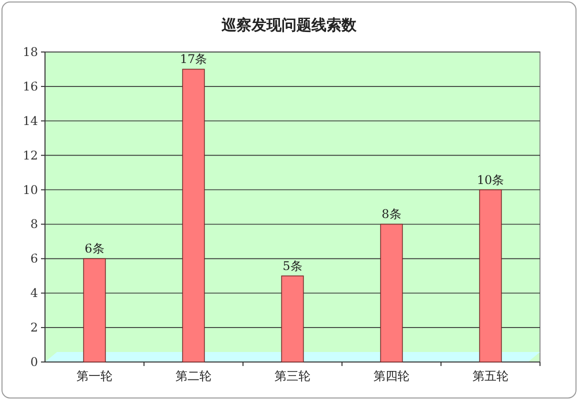 The width and height of the screenshot is (578, 400). I want to click on chart-title: 巡察发现问题线索数, so click(289, 25).